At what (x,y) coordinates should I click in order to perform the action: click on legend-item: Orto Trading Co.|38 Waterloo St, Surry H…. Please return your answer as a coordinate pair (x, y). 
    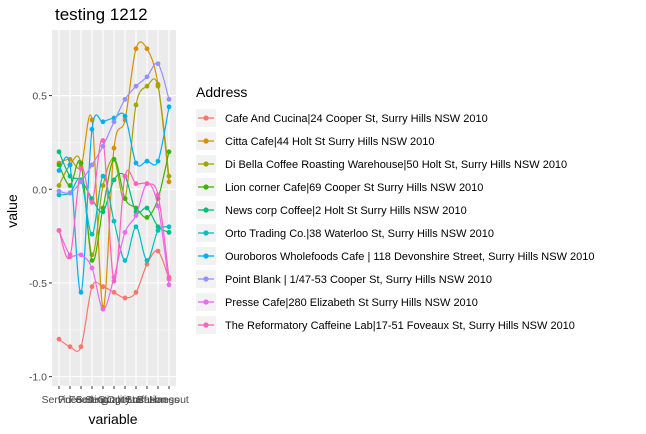
    Looking at the image, I should click on (345, 233).